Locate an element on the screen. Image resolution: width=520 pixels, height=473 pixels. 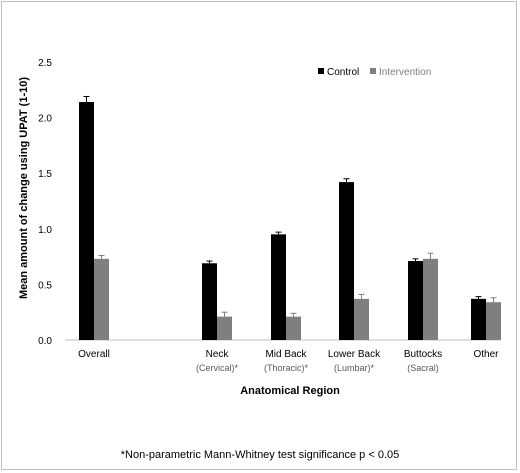
x-tick-sublabel: (Sacral) is located at coordinates (423, 368).